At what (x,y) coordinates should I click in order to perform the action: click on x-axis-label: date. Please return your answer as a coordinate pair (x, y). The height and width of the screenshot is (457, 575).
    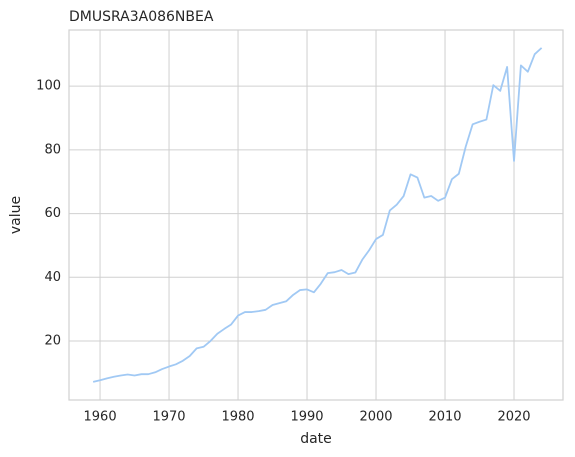
    Looking at the image, I should click on (316, 439).